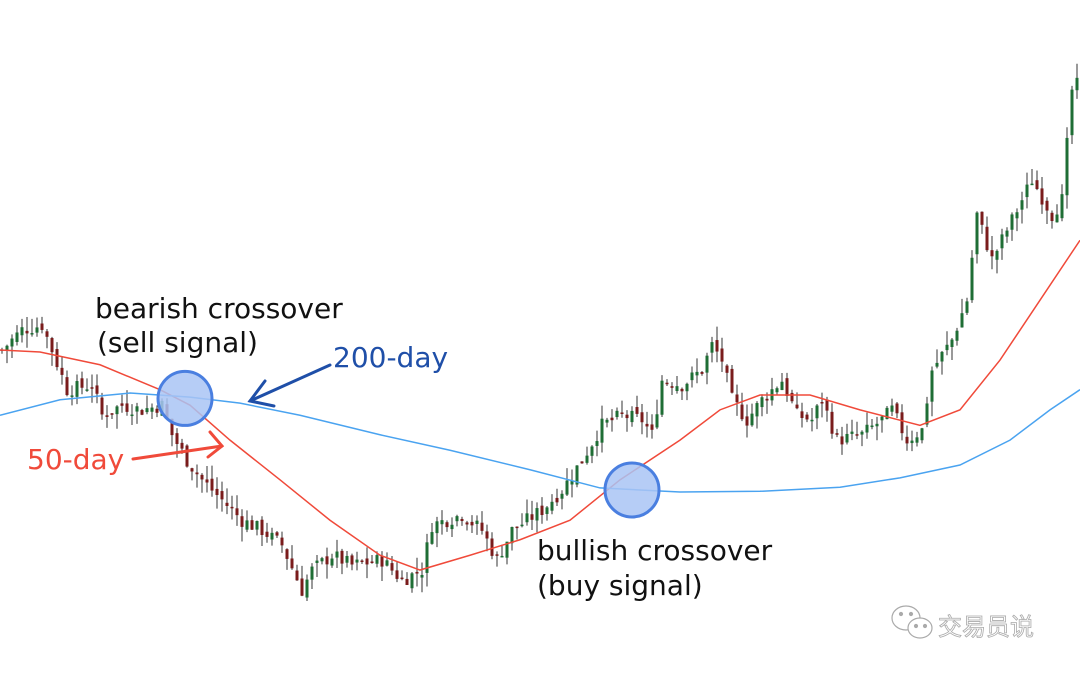  I want to click on bearish-label-line2: (sell signal), so click(177, 342).